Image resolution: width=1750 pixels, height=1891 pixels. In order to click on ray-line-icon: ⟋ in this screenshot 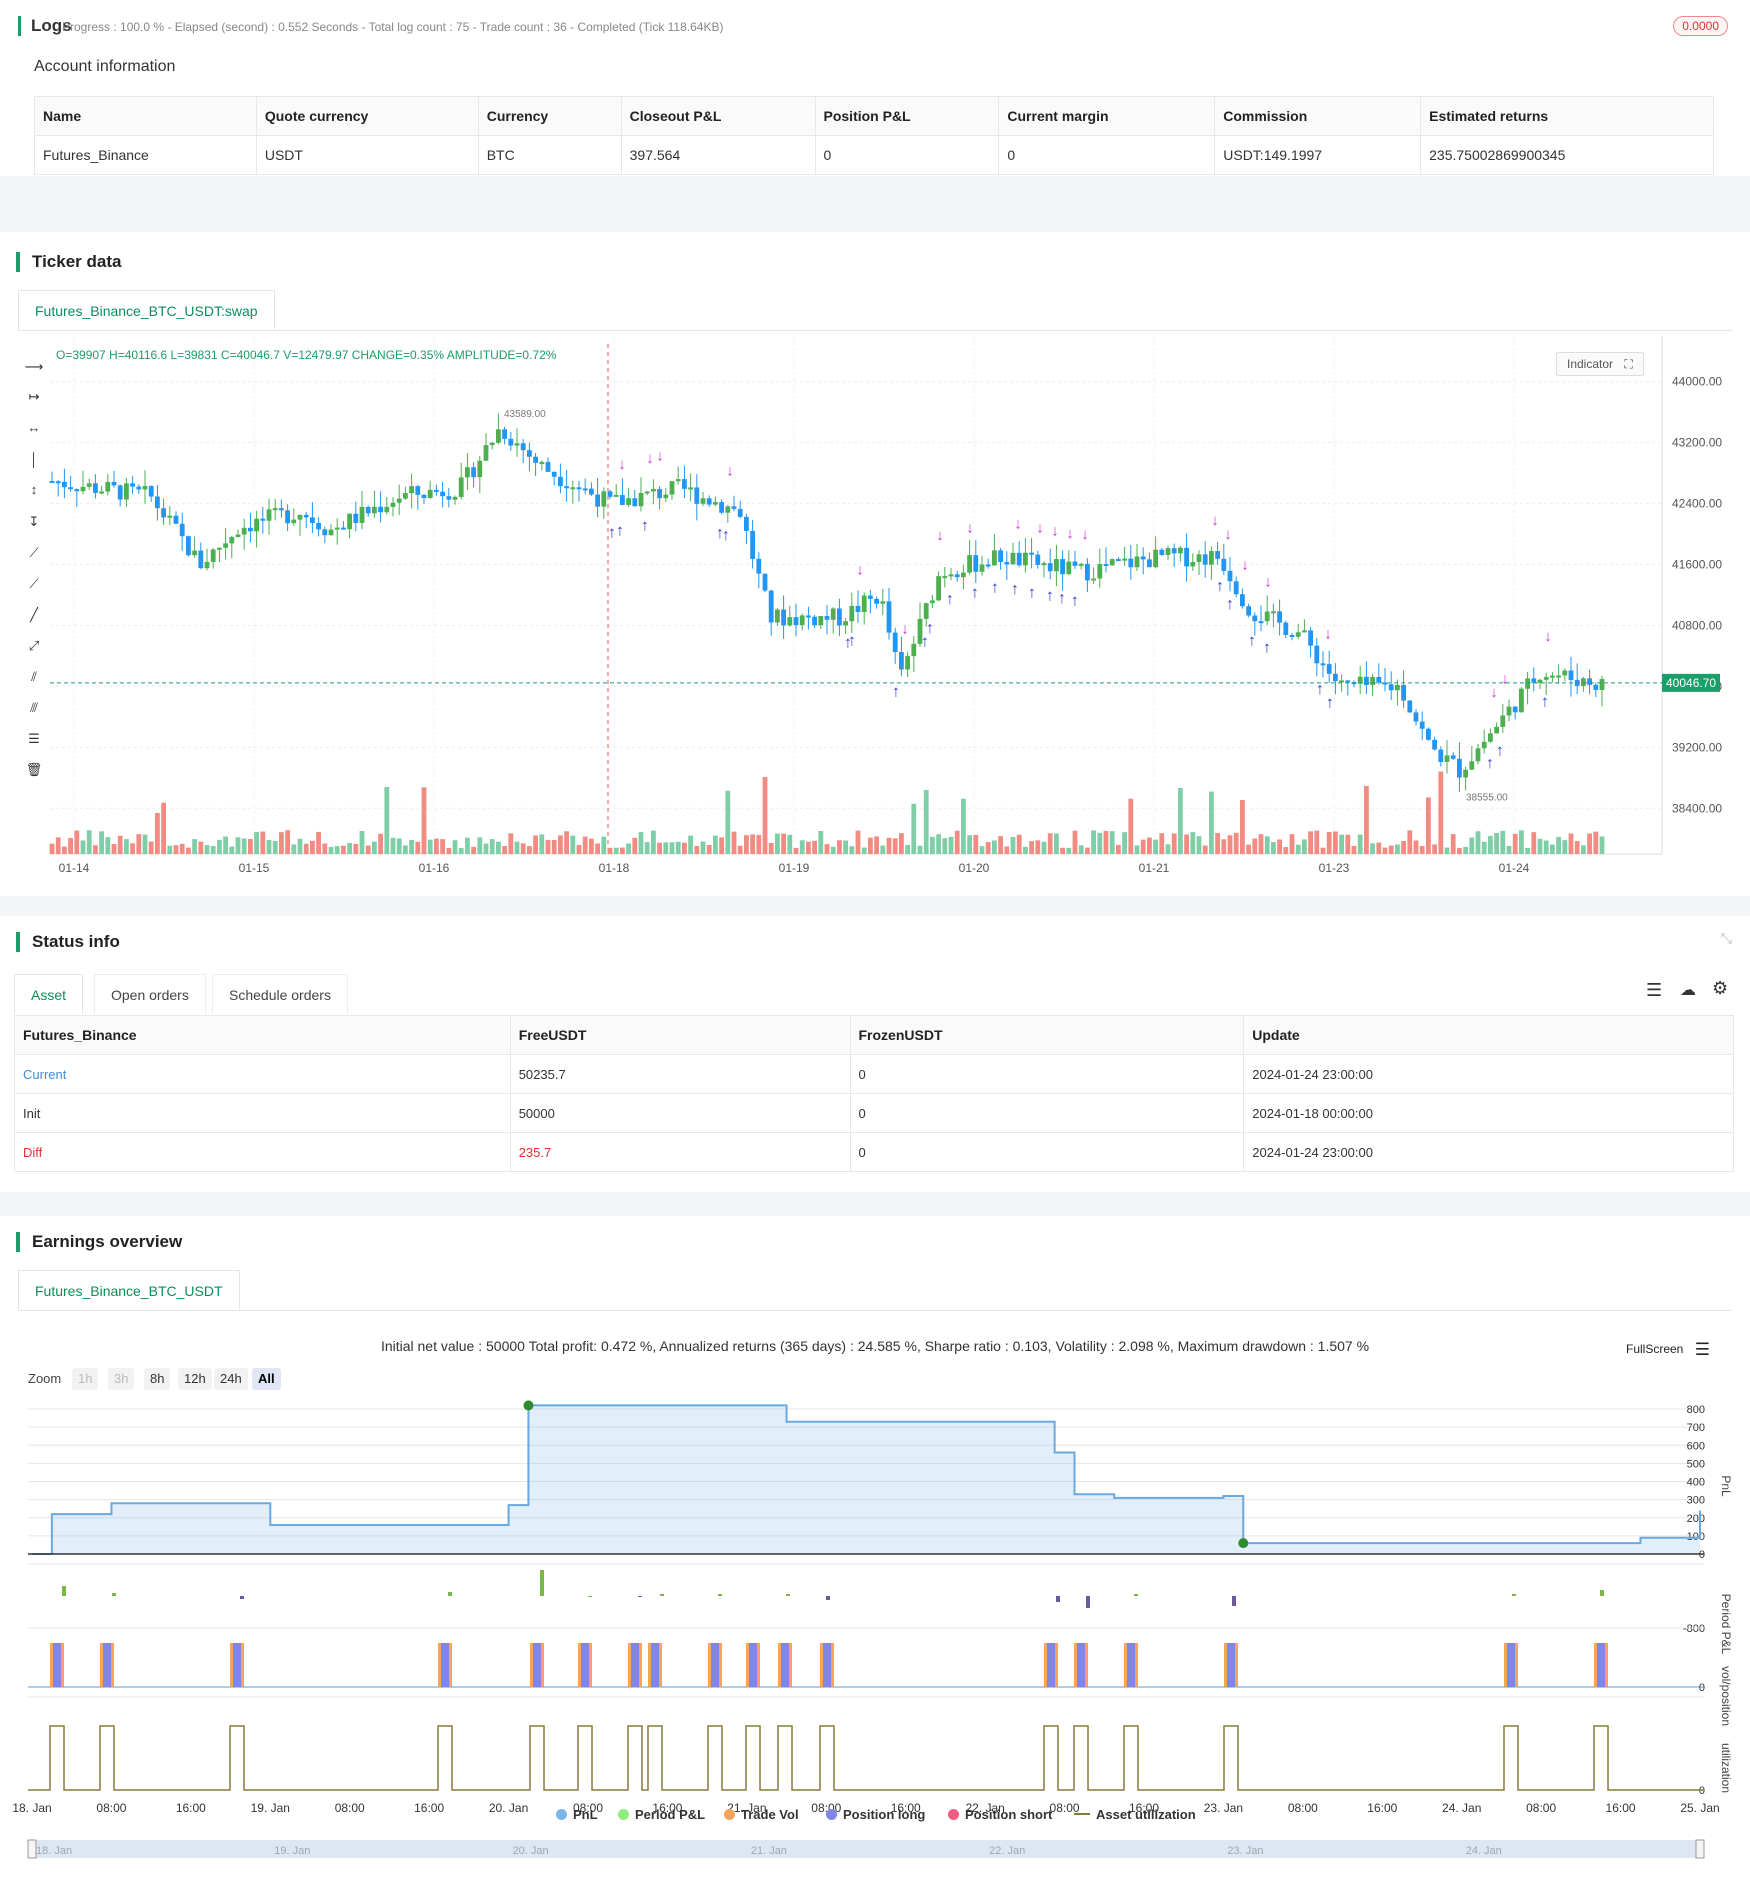, I will do `click(34, 583)`.